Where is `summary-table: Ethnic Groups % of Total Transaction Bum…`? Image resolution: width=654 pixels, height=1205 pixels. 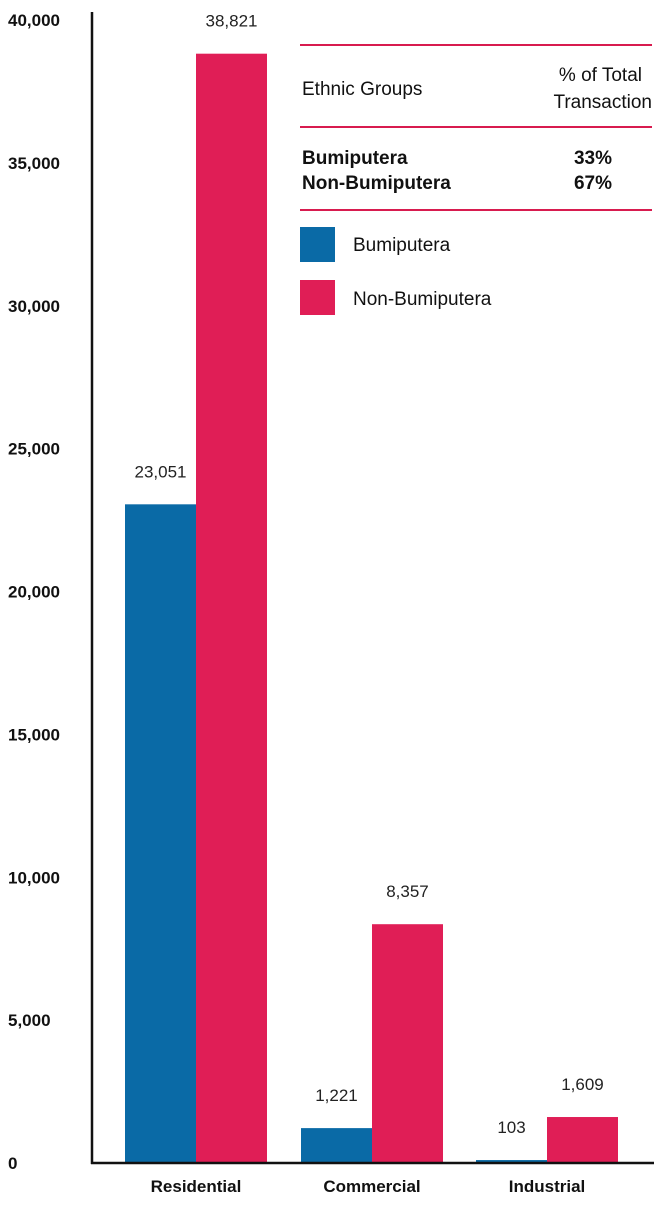
summary-table: Ethnic Groups % of Total Transaction Bum… is located at coordinates (476, 127).